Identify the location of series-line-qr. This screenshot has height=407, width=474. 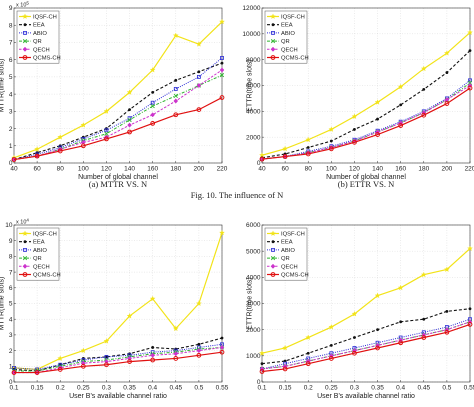
(118, 117).